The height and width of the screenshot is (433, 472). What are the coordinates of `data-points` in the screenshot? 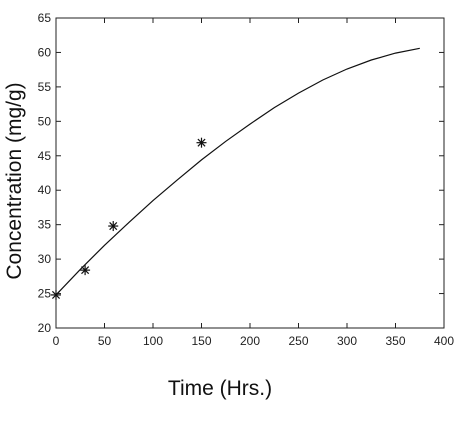 It's located at (129, 218).